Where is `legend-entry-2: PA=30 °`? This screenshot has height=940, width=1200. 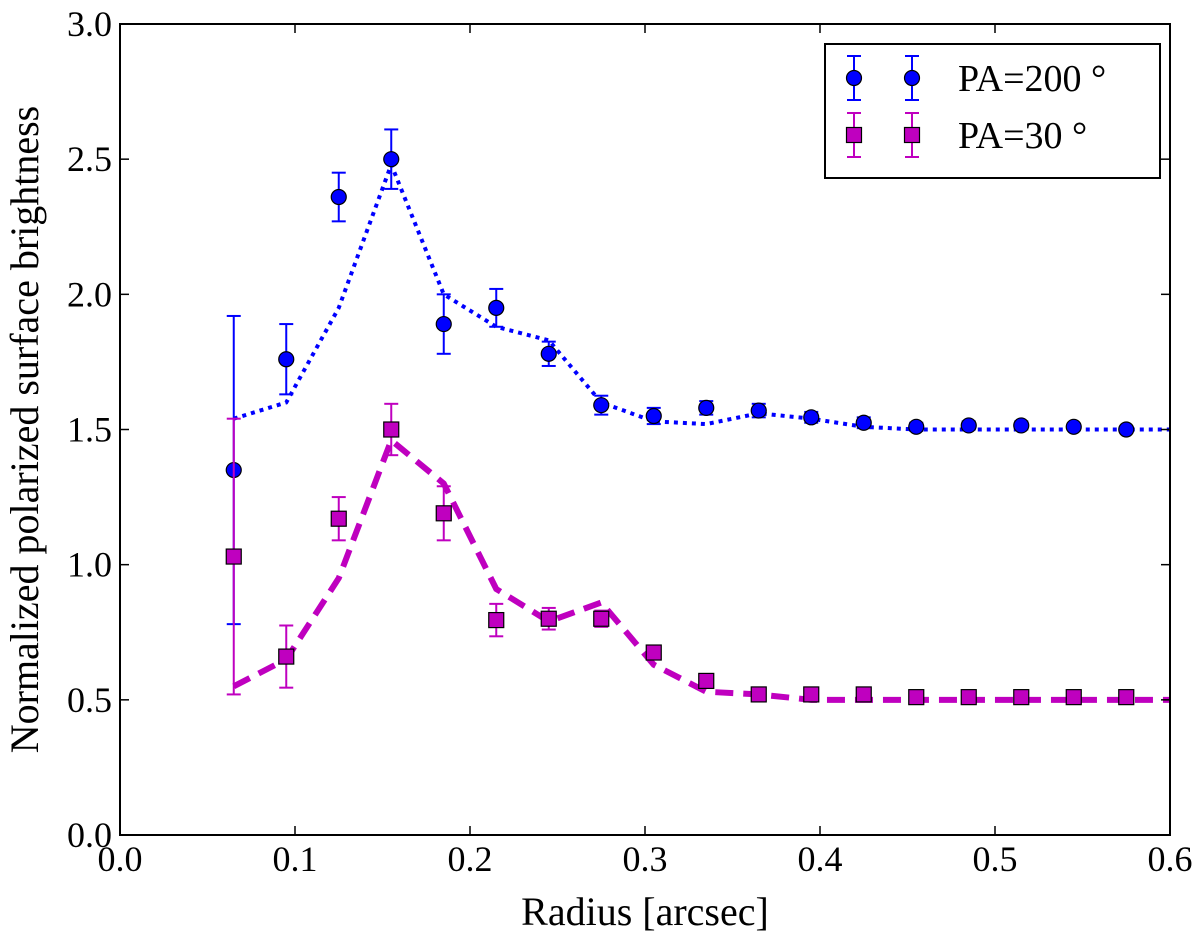 legend-entry-2: PA=30 ° is located at coordinates (966, 135).